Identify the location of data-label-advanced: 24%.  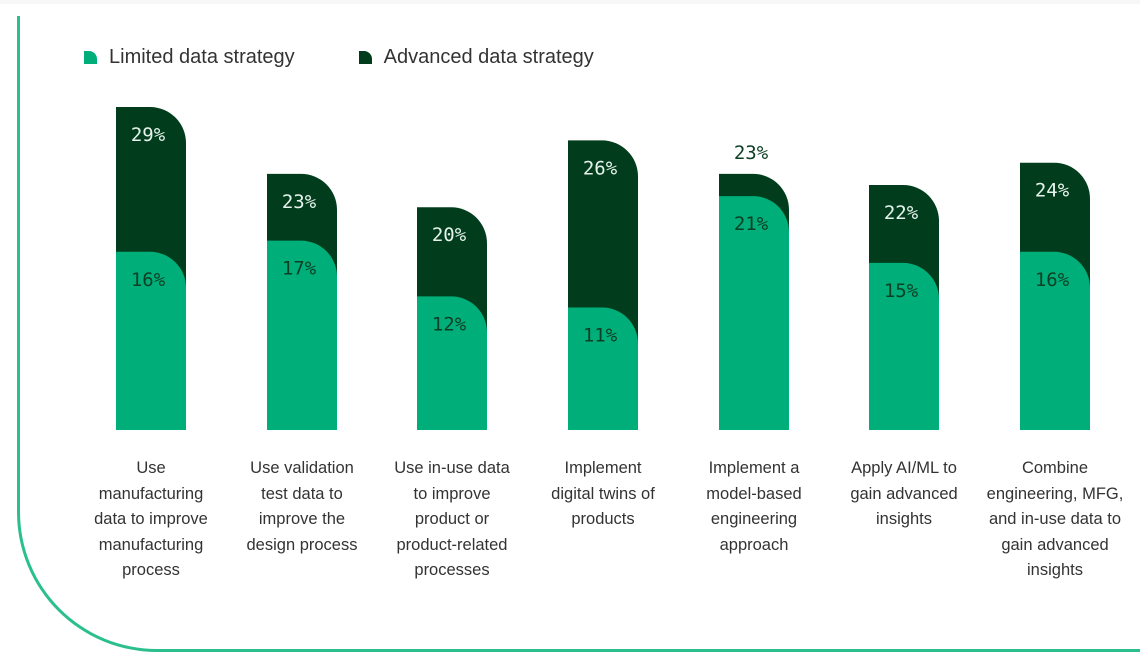
(1052, 191).